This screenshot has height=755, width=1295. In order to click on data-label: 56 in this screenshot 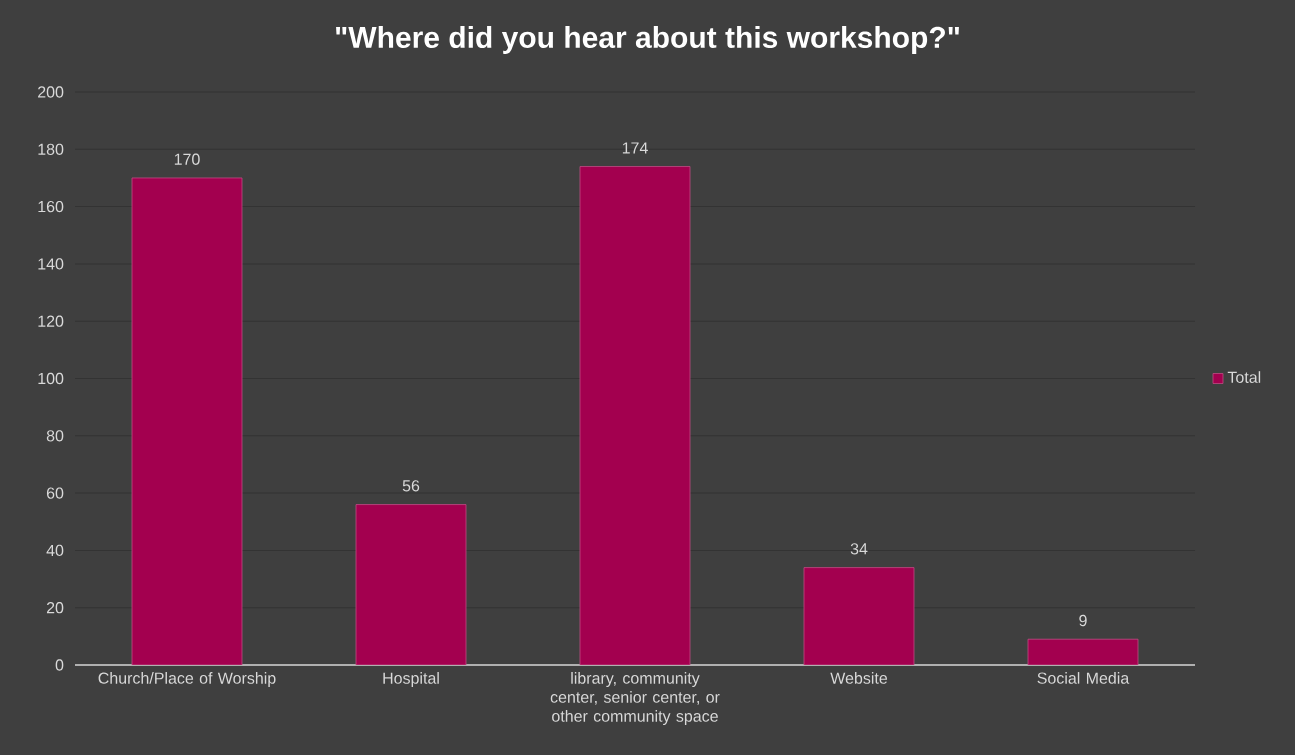, I will do `click(411, 486)`.